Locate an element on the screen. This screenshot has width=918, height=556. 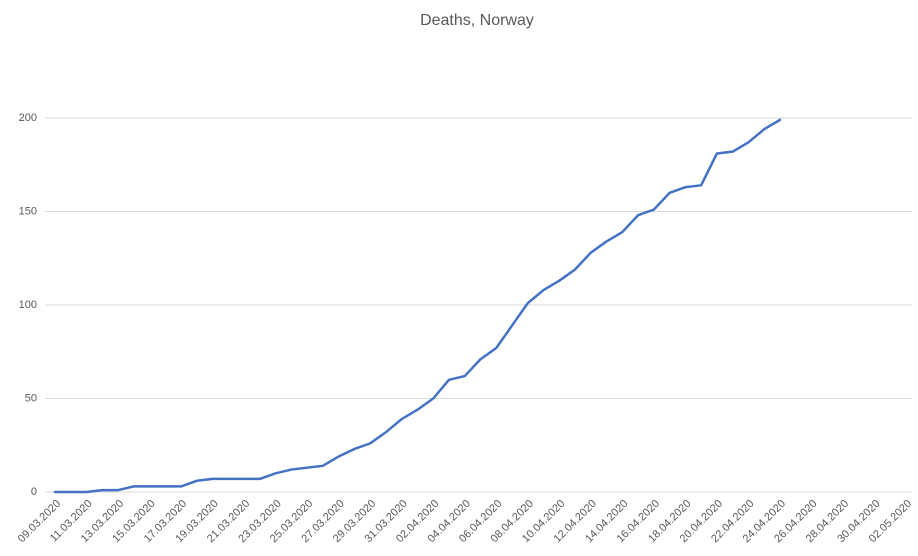
y-tick-label: 200 is located at coordinates (28, 118).